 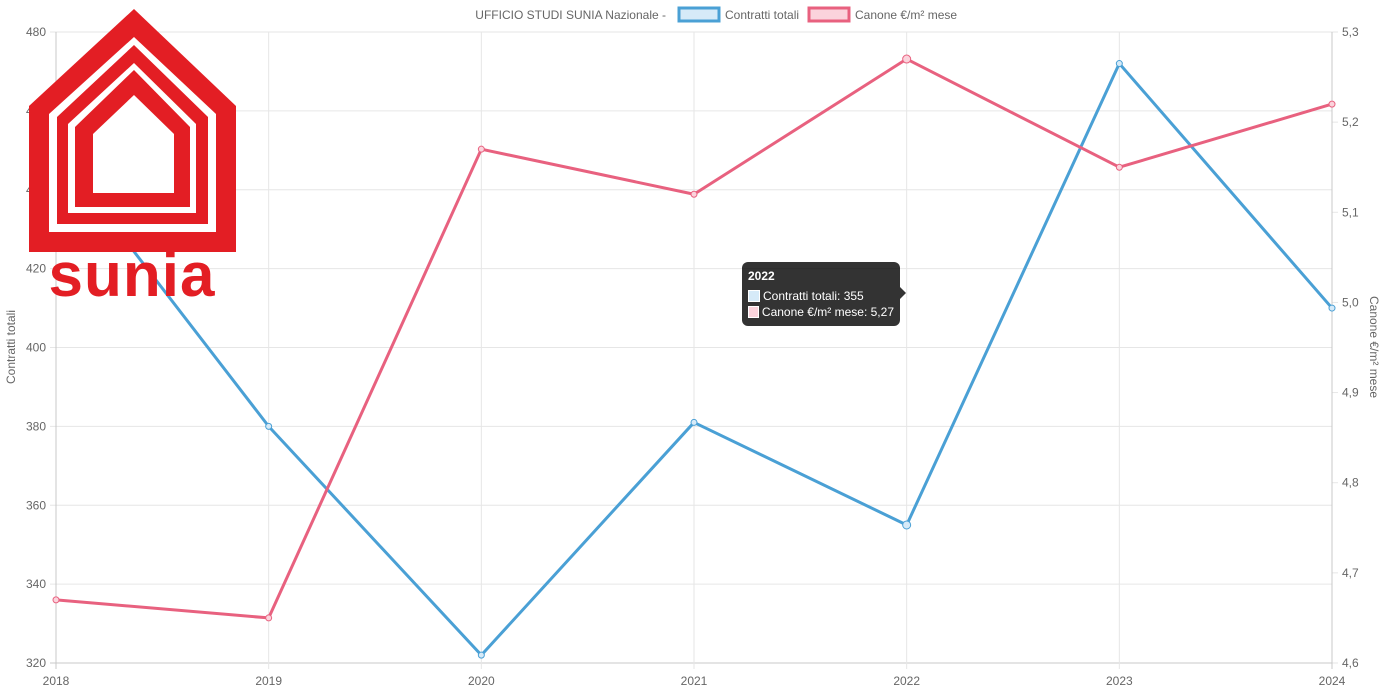 What do you see at coordinates (36, 584) in the screenshot?
I see `left-tick-label: 340` at bounding box center [36, 584].